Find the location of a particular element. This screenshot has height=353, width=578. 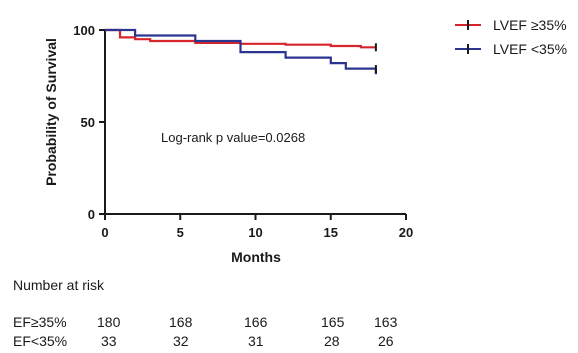

legend-label-lvef-lt35: LVEF <35% is located at coordinates (530, 49).